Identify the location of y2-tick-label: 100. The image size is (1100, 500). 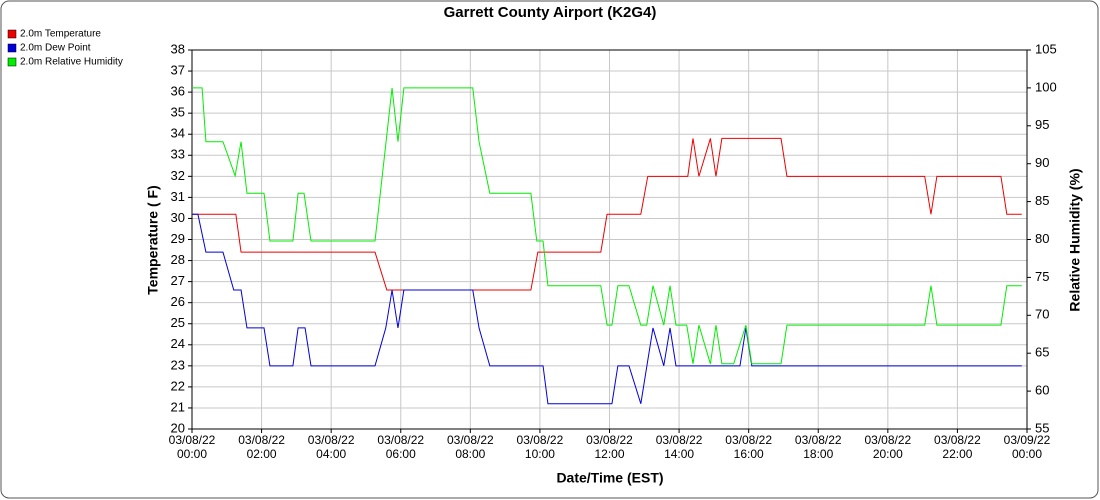
(1046, 86).